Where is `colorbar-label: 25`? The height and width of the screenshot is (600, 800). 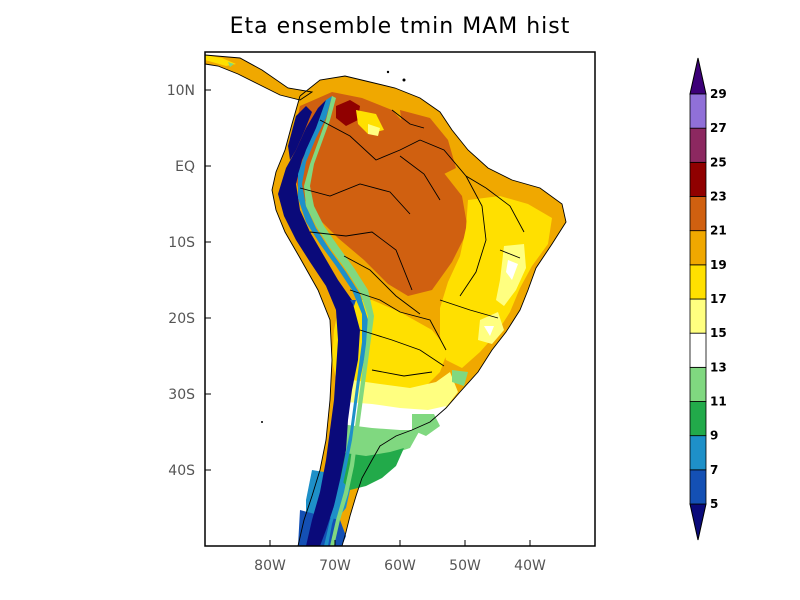 colorbar-label: 25 is located at coordinates (718, 162).